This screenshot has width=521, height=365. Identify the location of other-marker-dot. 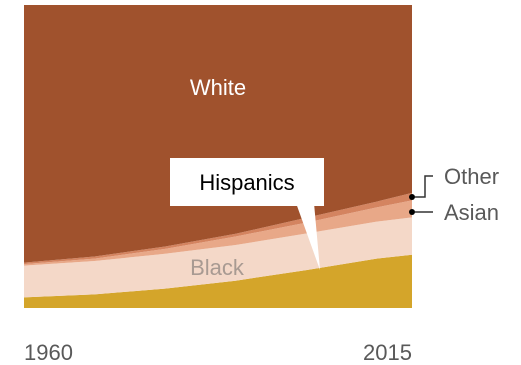
(412, 197).